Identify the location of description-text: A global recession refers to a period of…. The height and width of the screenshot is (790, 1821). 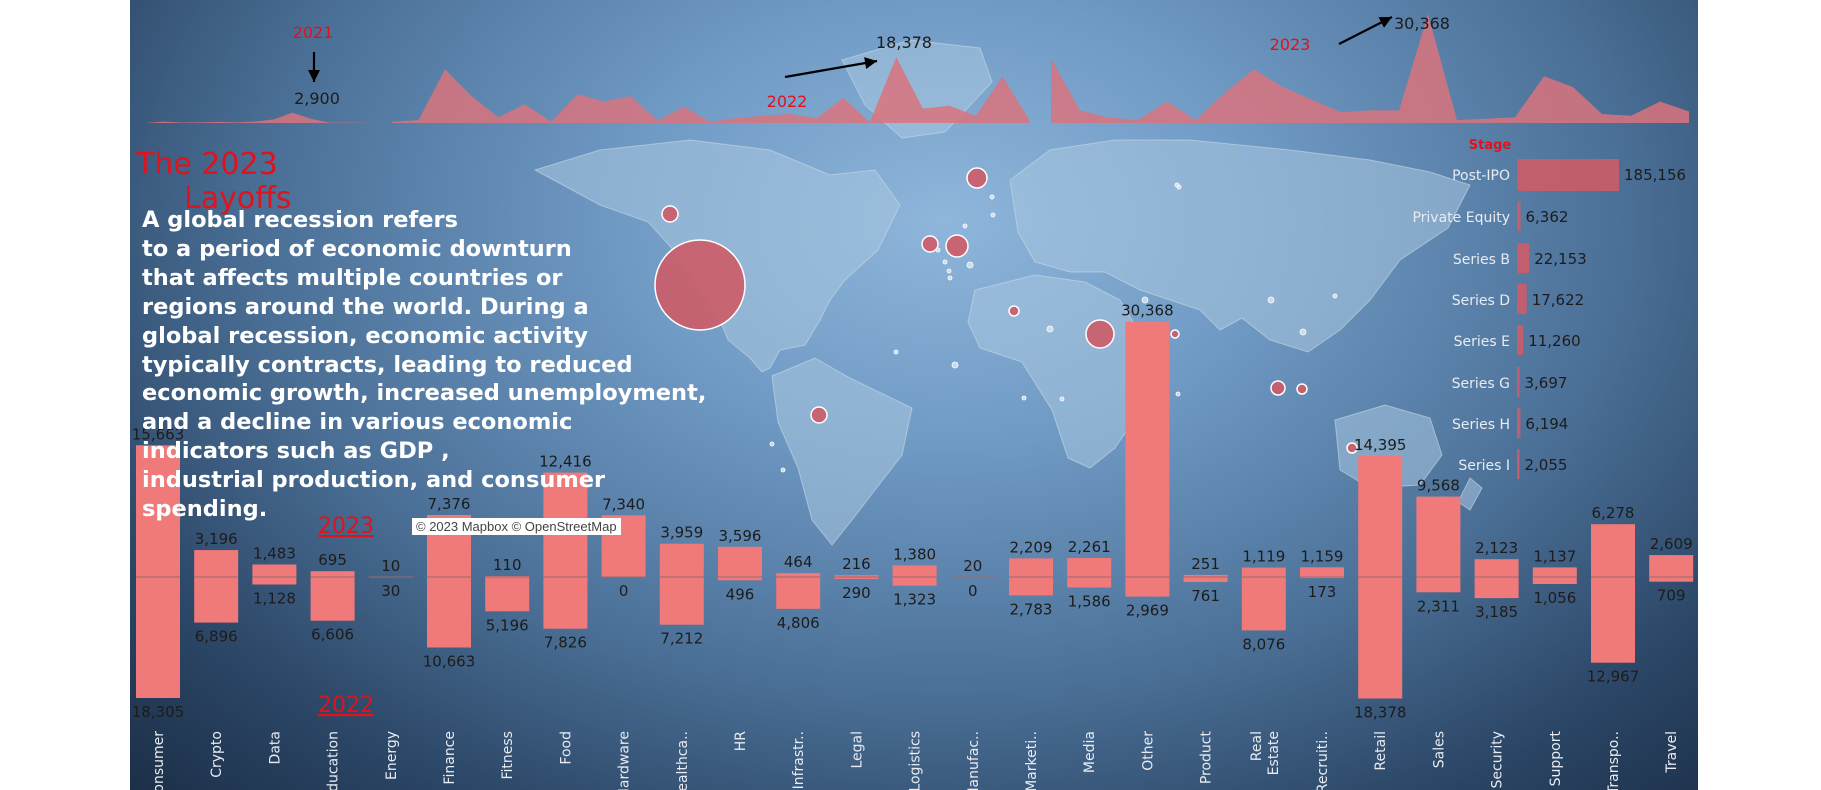
(472, 365).